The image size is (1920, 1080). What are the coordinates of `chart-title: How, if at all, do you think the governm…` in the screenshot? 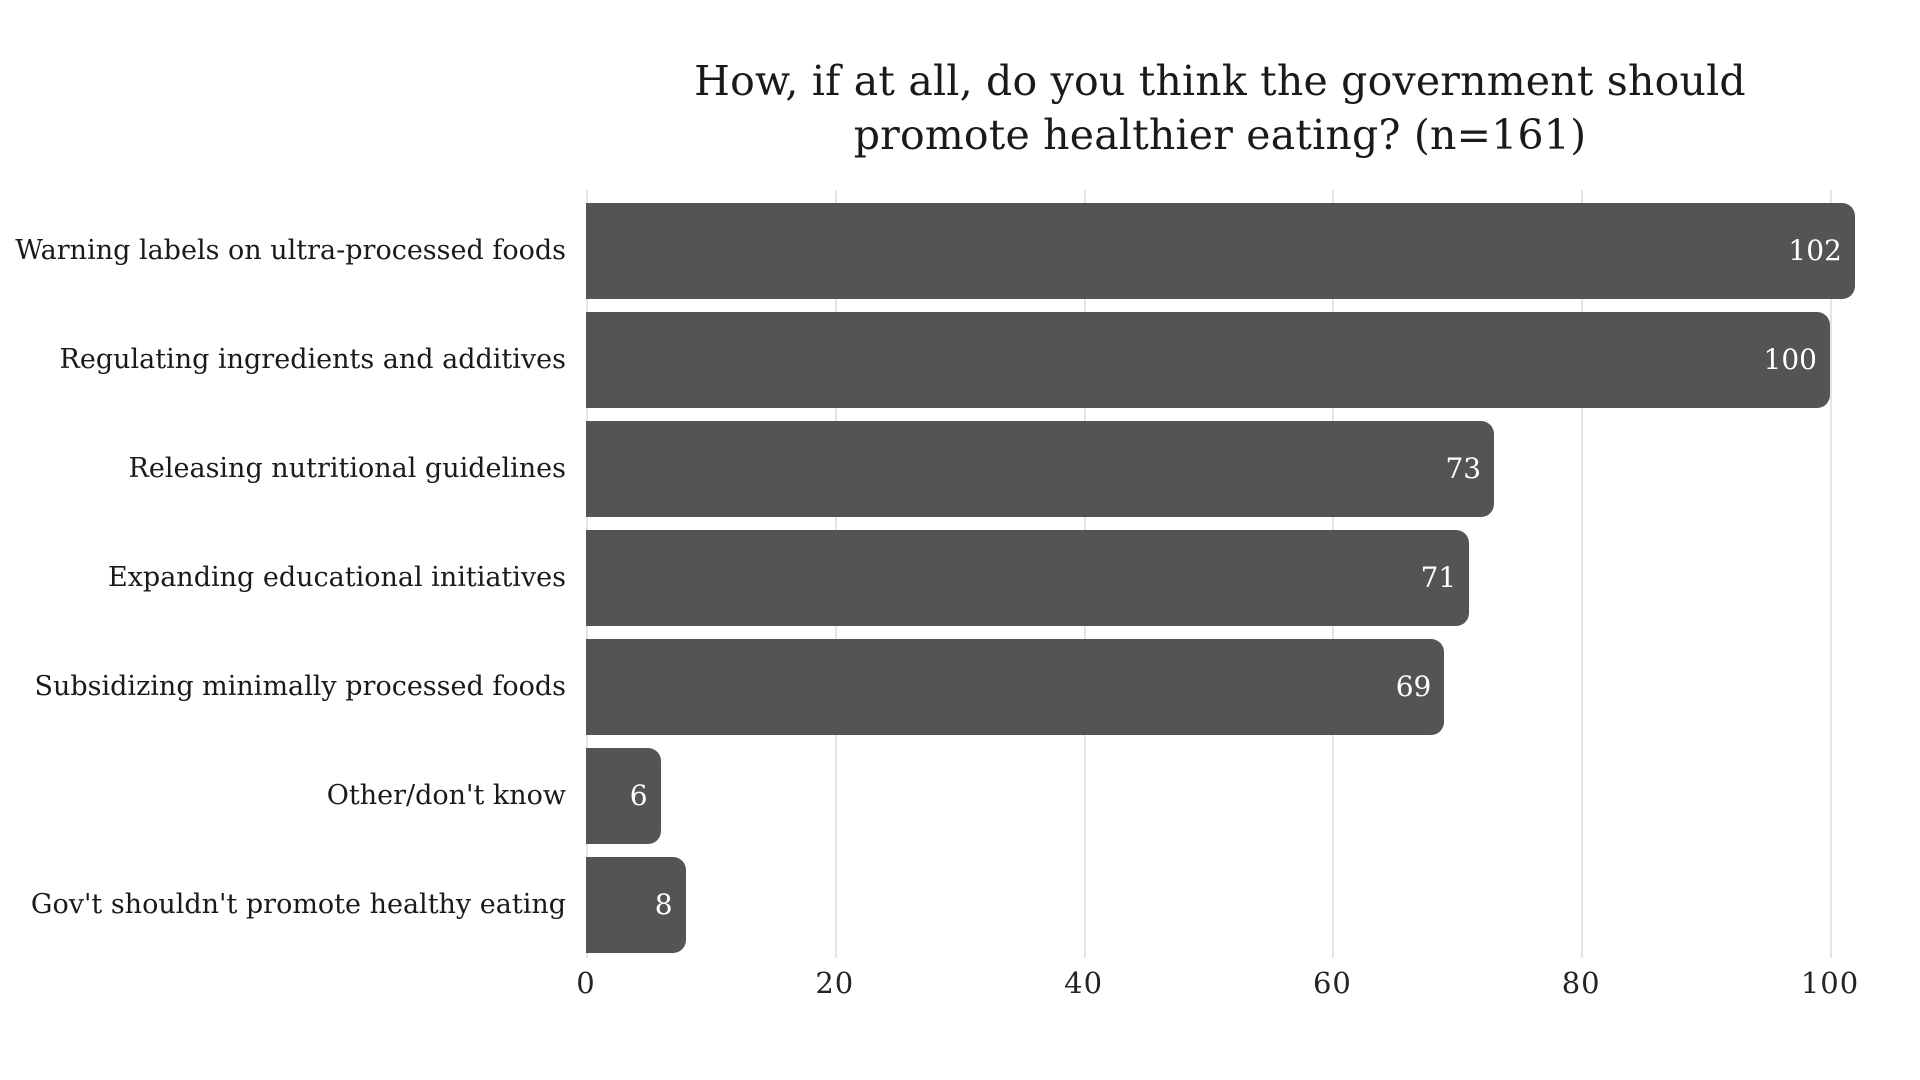 It's located at (1220, 108).